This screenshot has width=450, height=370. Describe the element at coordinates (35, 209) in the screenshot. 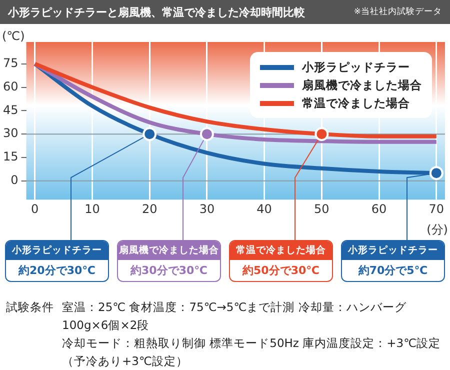

I see `x-tick-label: 0` at that location.